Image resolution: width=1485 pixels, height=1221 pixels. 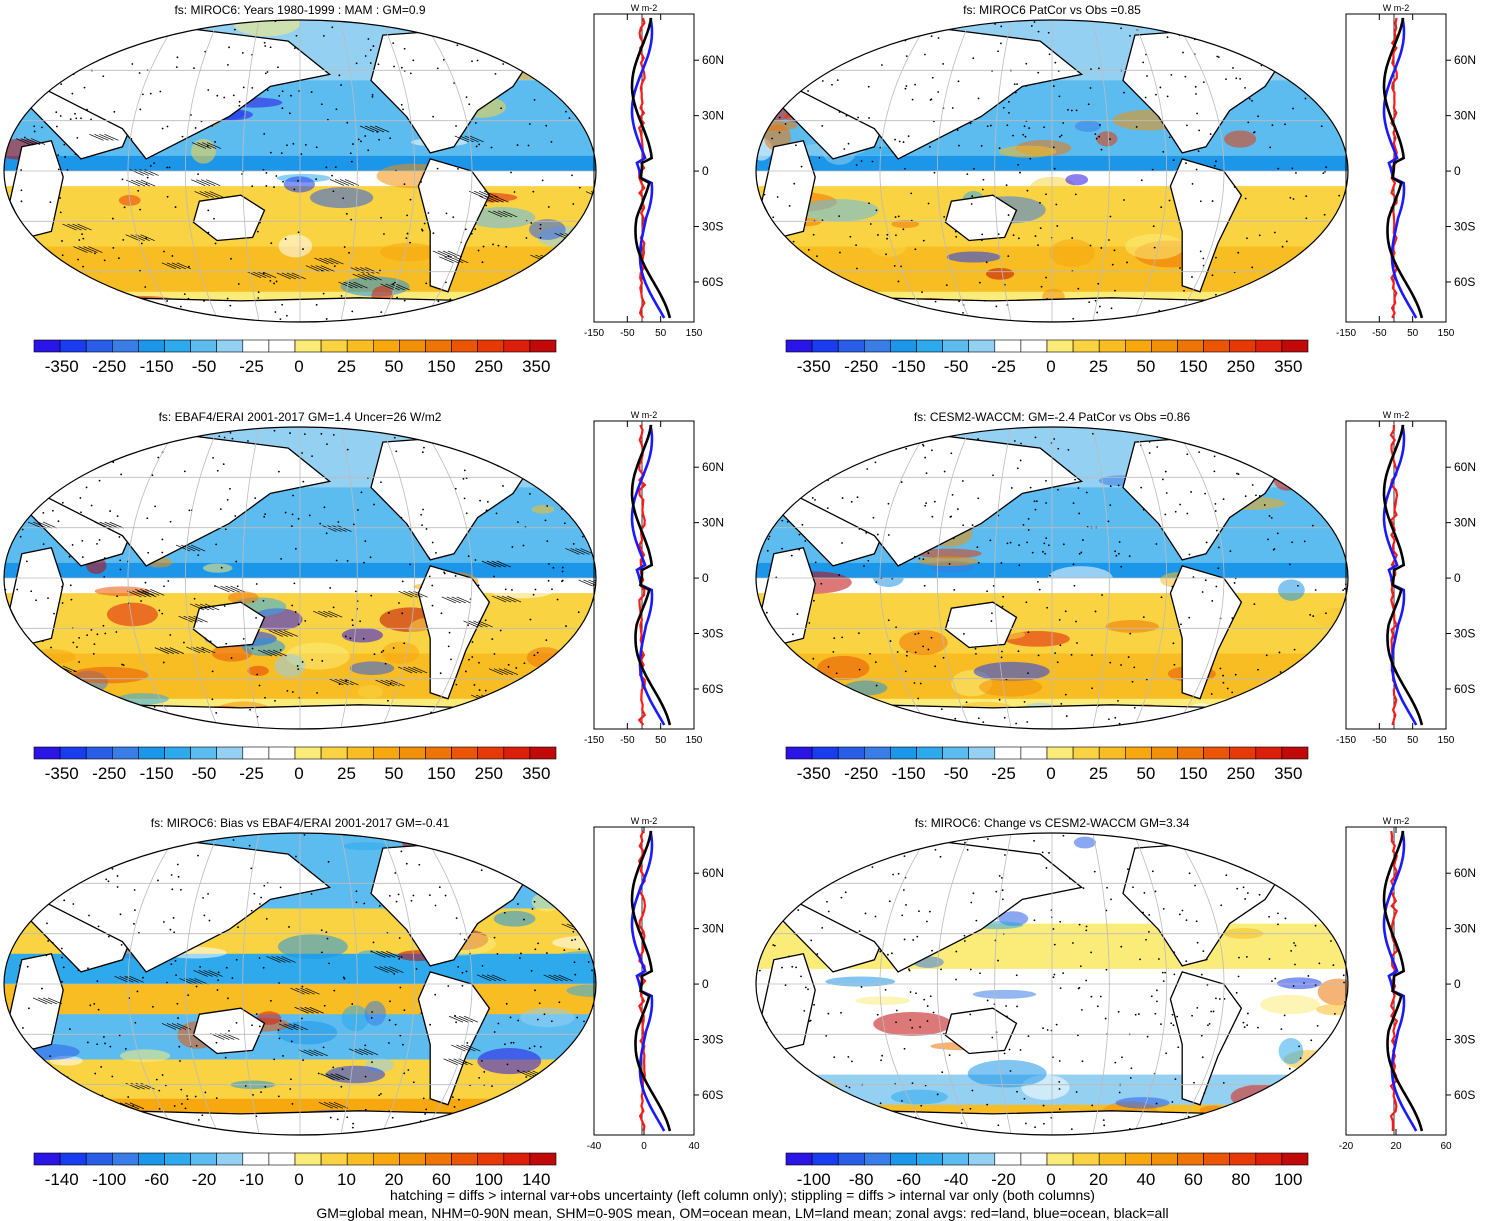 I want to click on colorbar-tick-label: -40, so click(x=956, y=1179).